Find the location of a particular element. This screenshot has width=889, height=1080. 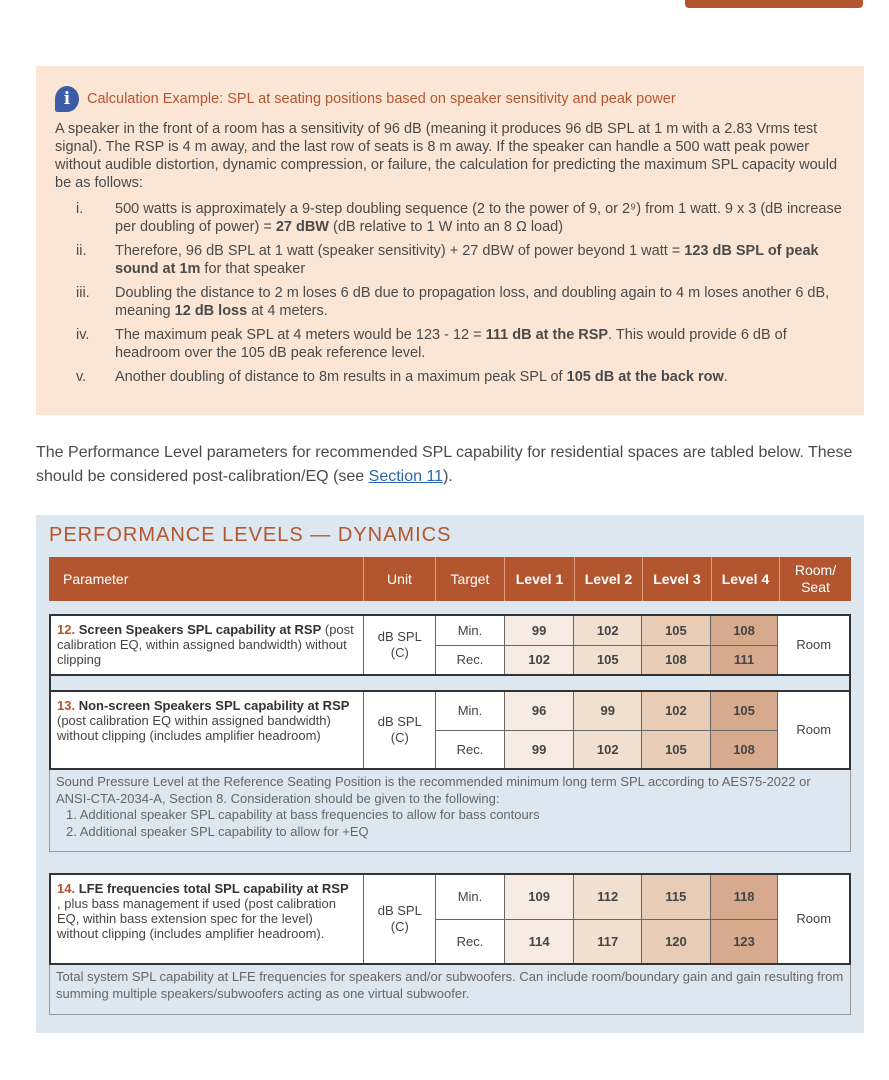

step-result: 12 dB loss is located at coordinates (211, 310).